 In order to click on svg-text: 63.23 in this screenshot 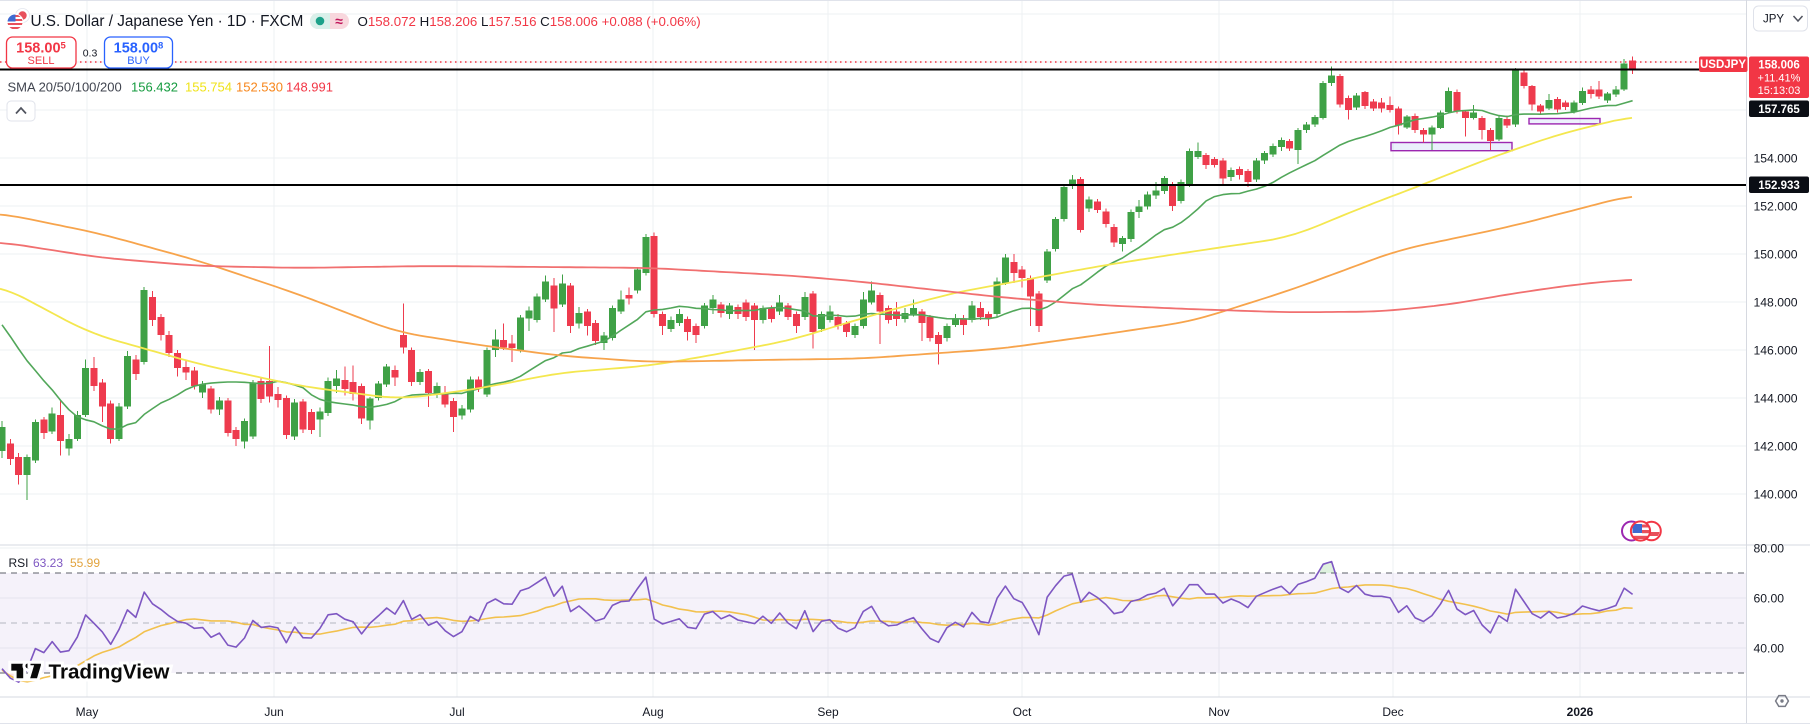, I will do `click(48, 563)`.